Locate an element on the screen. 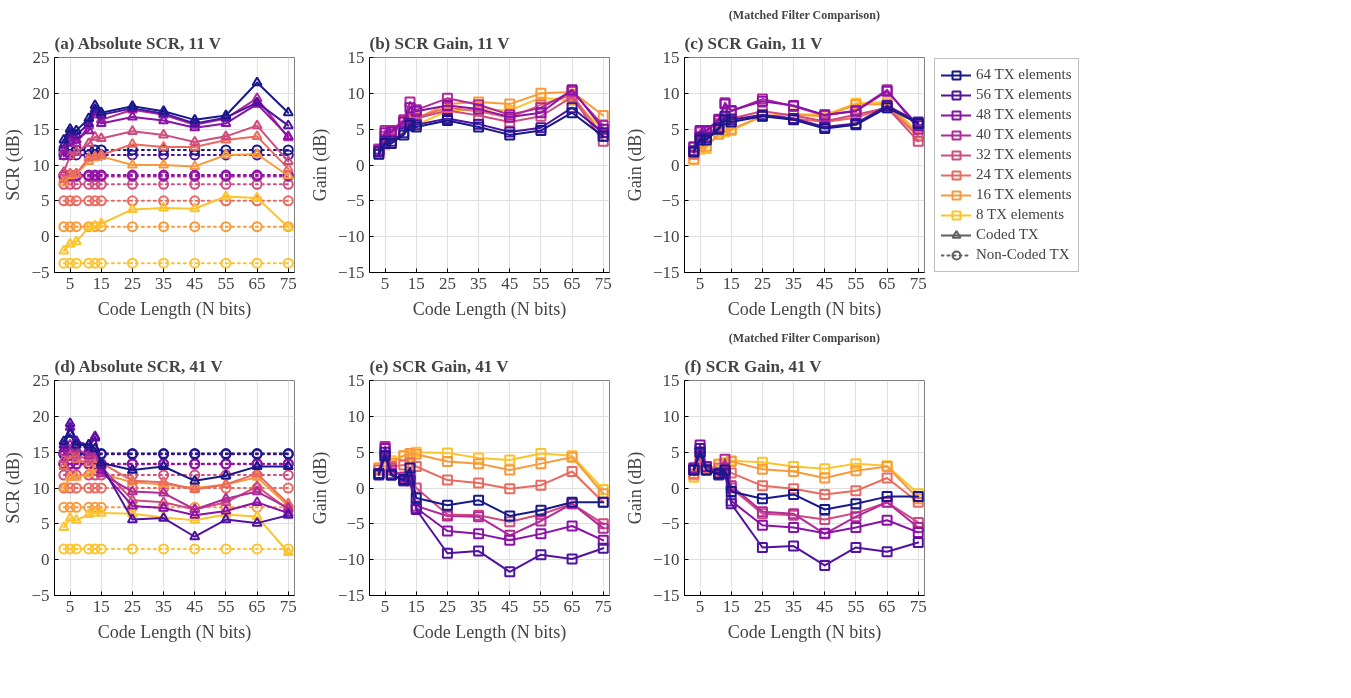 This screenshot has height=698, width=1351. chart-title: (a) Absolute SCR, 11 V is located at coordinates (138, 43).